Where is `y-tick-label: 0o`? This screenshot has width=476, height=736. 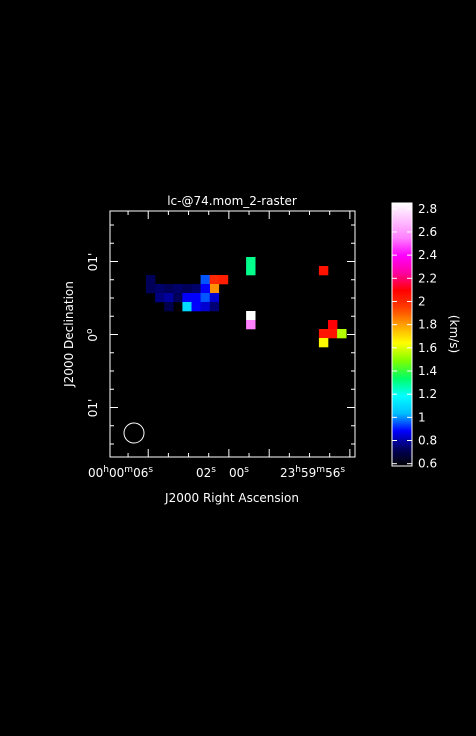
y-tick-label: 0o is located at coordinates (92, 335).